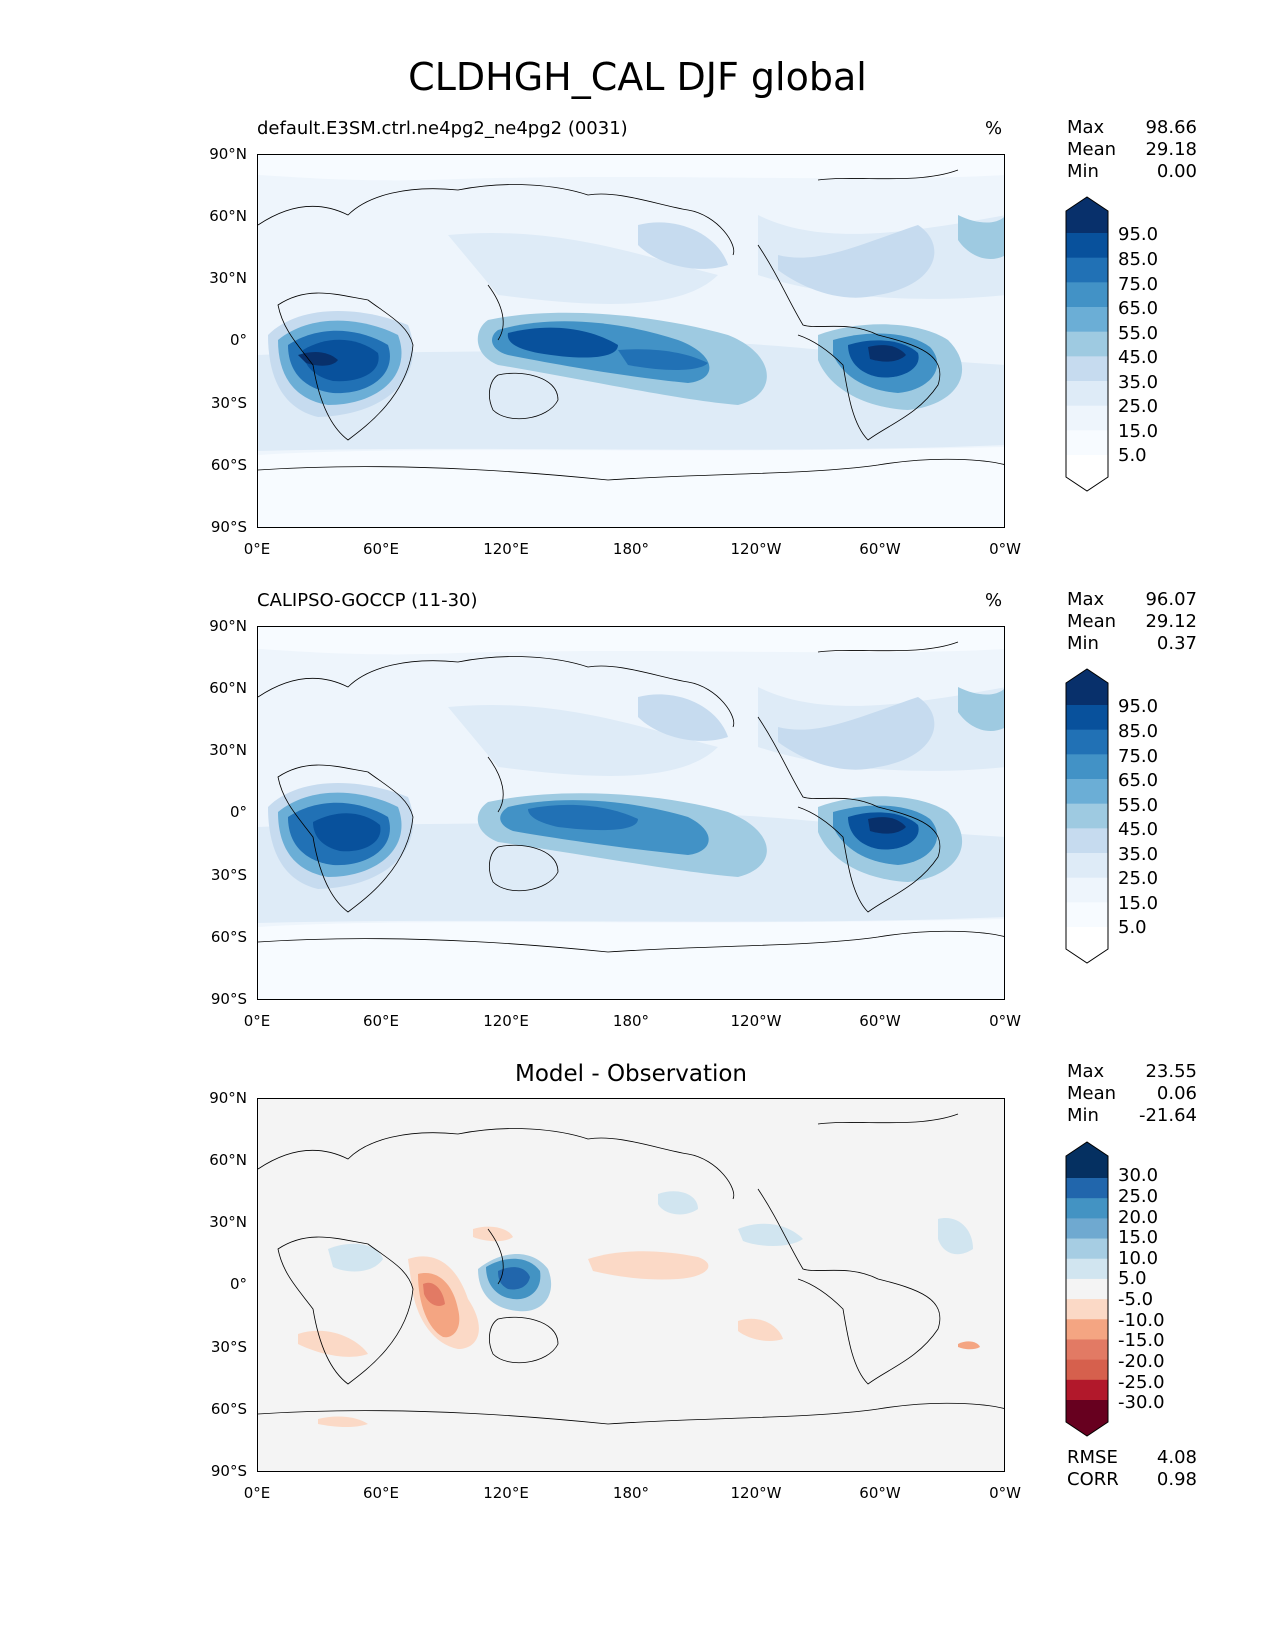 This screenshot has height=1650, width=1275. What do you see at coordinates (1138, 903) in the screenshot?
I see `colorbar-label: 15.0` at bounding box center [1138, 903].